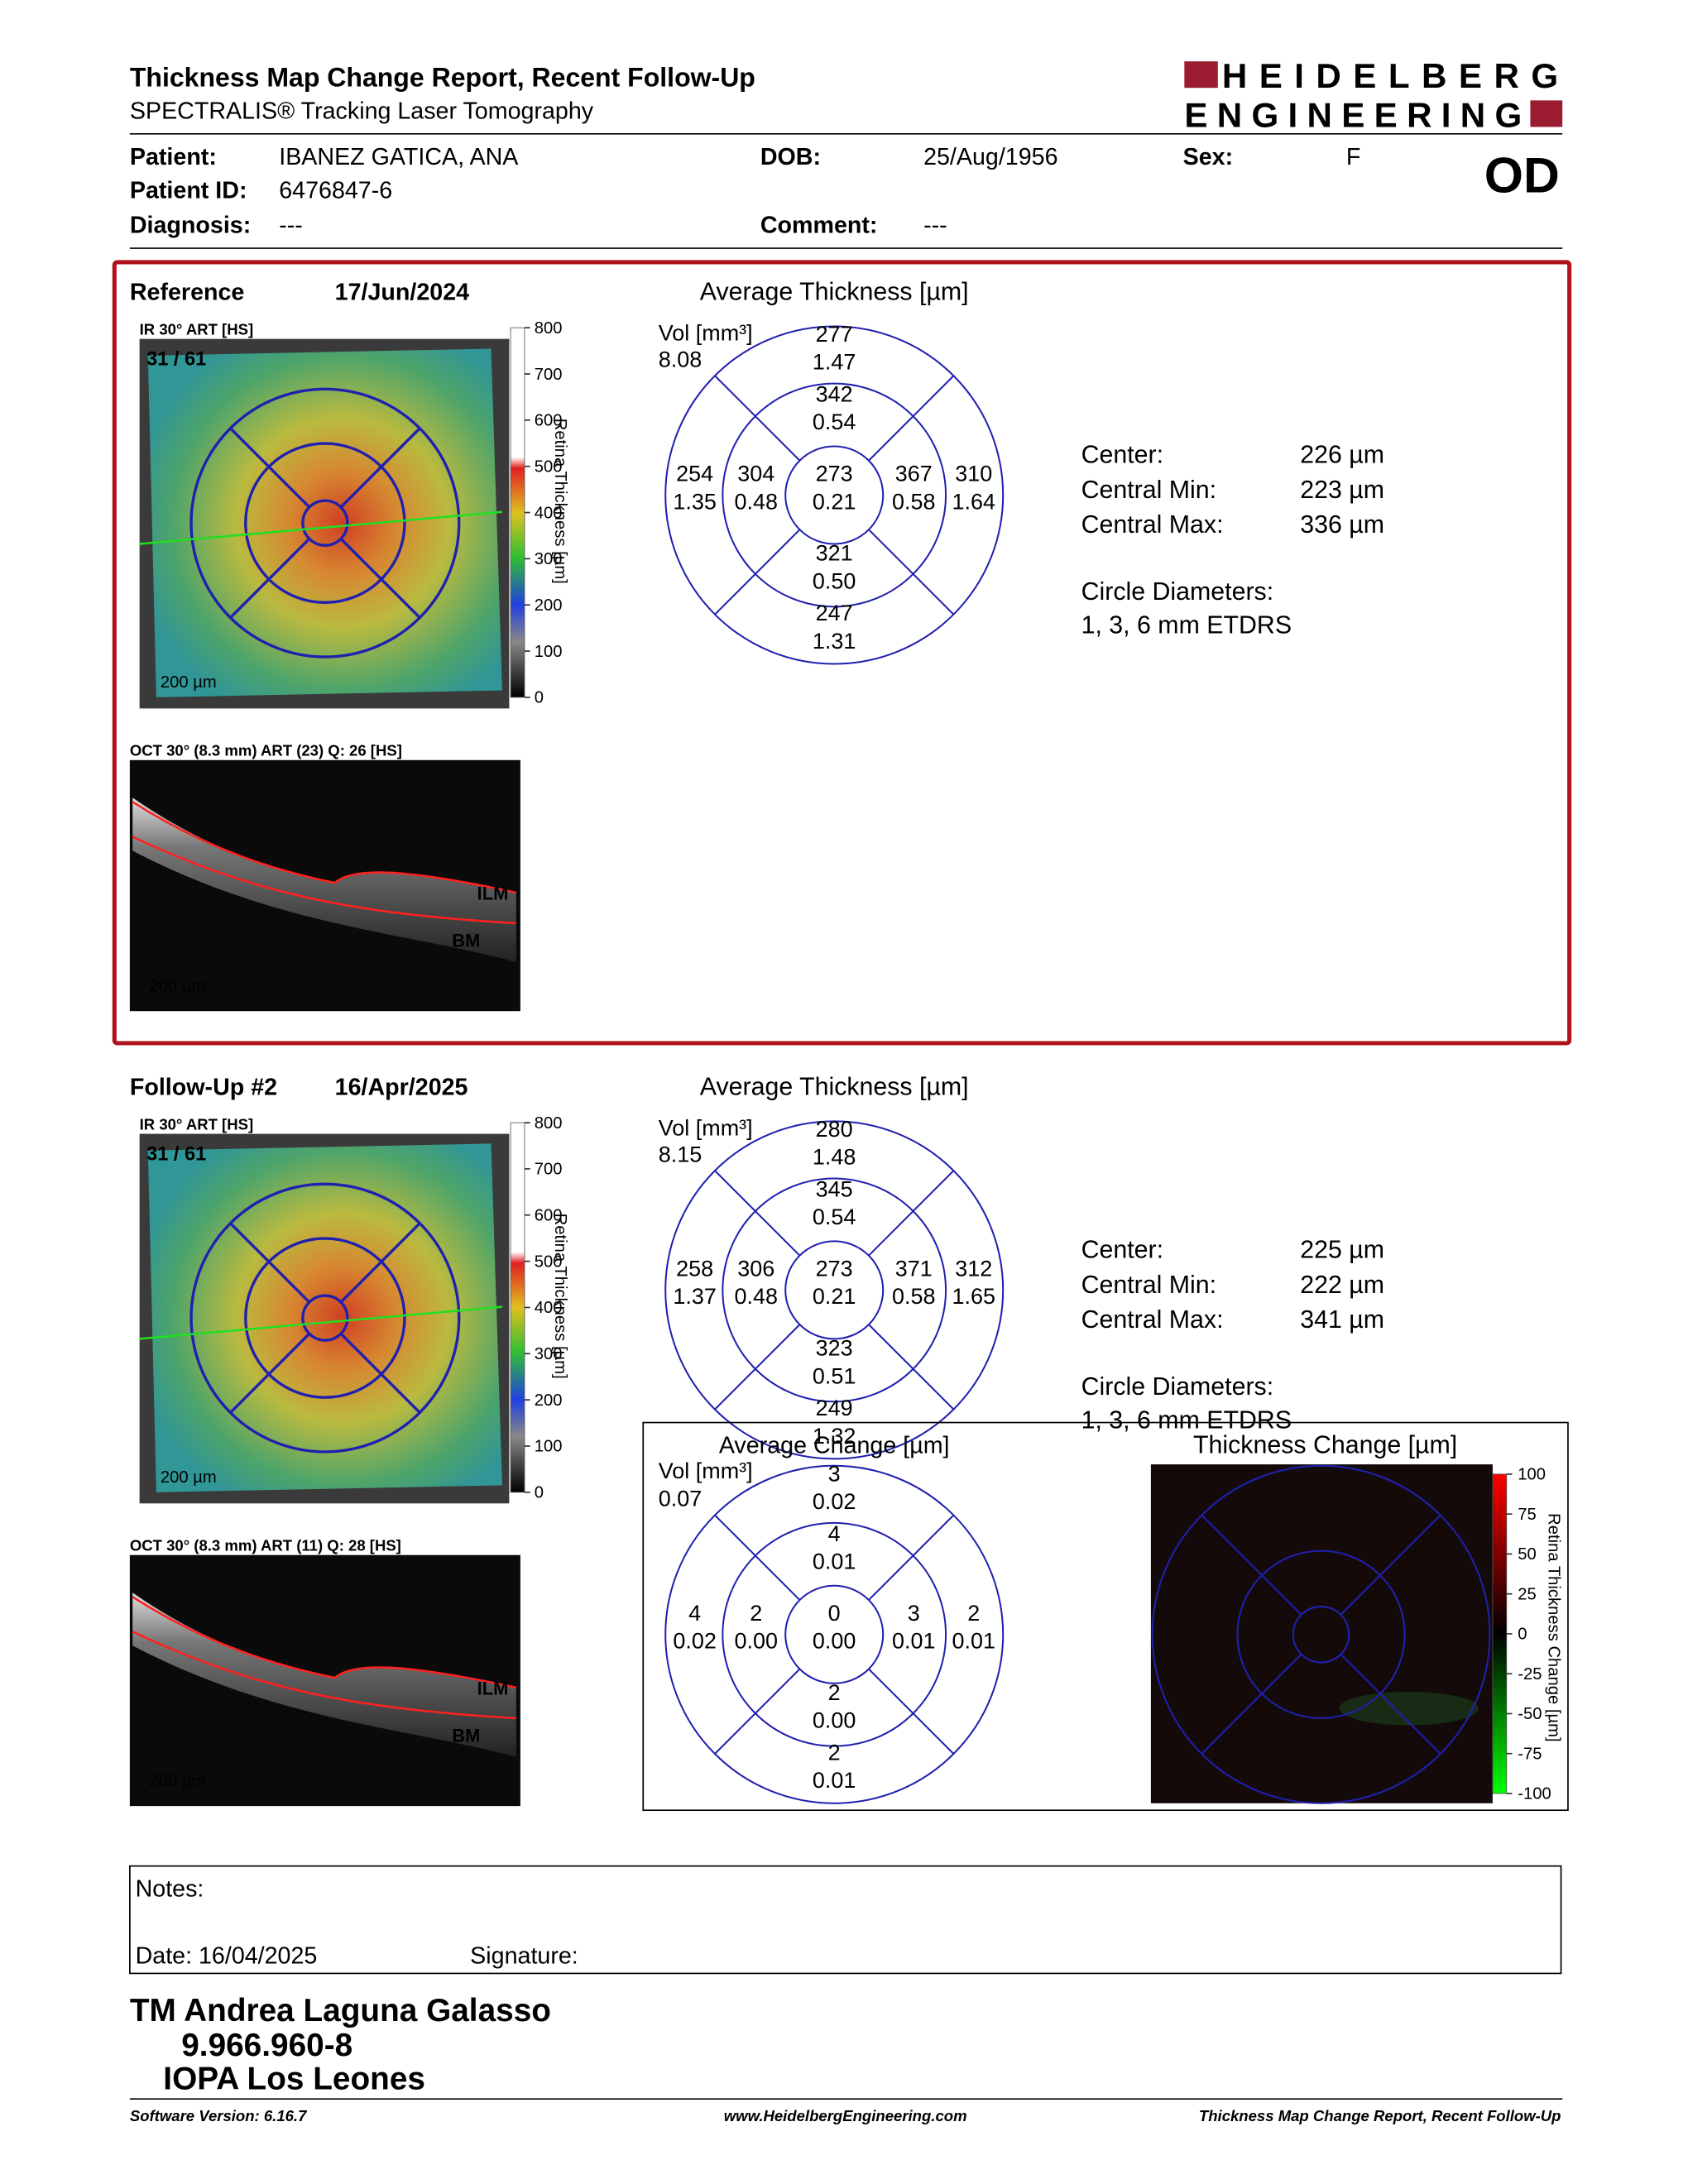 The width and height of the screenshot is (1688, 2184). What do you see at coordinates (549, 513) in the screenshot?
I see `colorbar-tick-label: 400` at bounding box center [549, 513].